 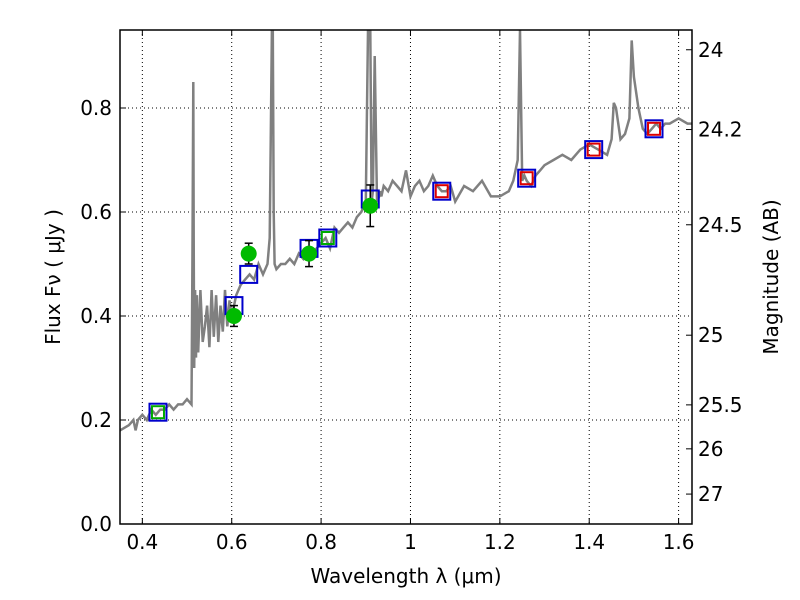 What do you see at coordinates (142, 542) in the screenshot?
I see `x-tick-label: 0.4` at bounding box center [142, 542].